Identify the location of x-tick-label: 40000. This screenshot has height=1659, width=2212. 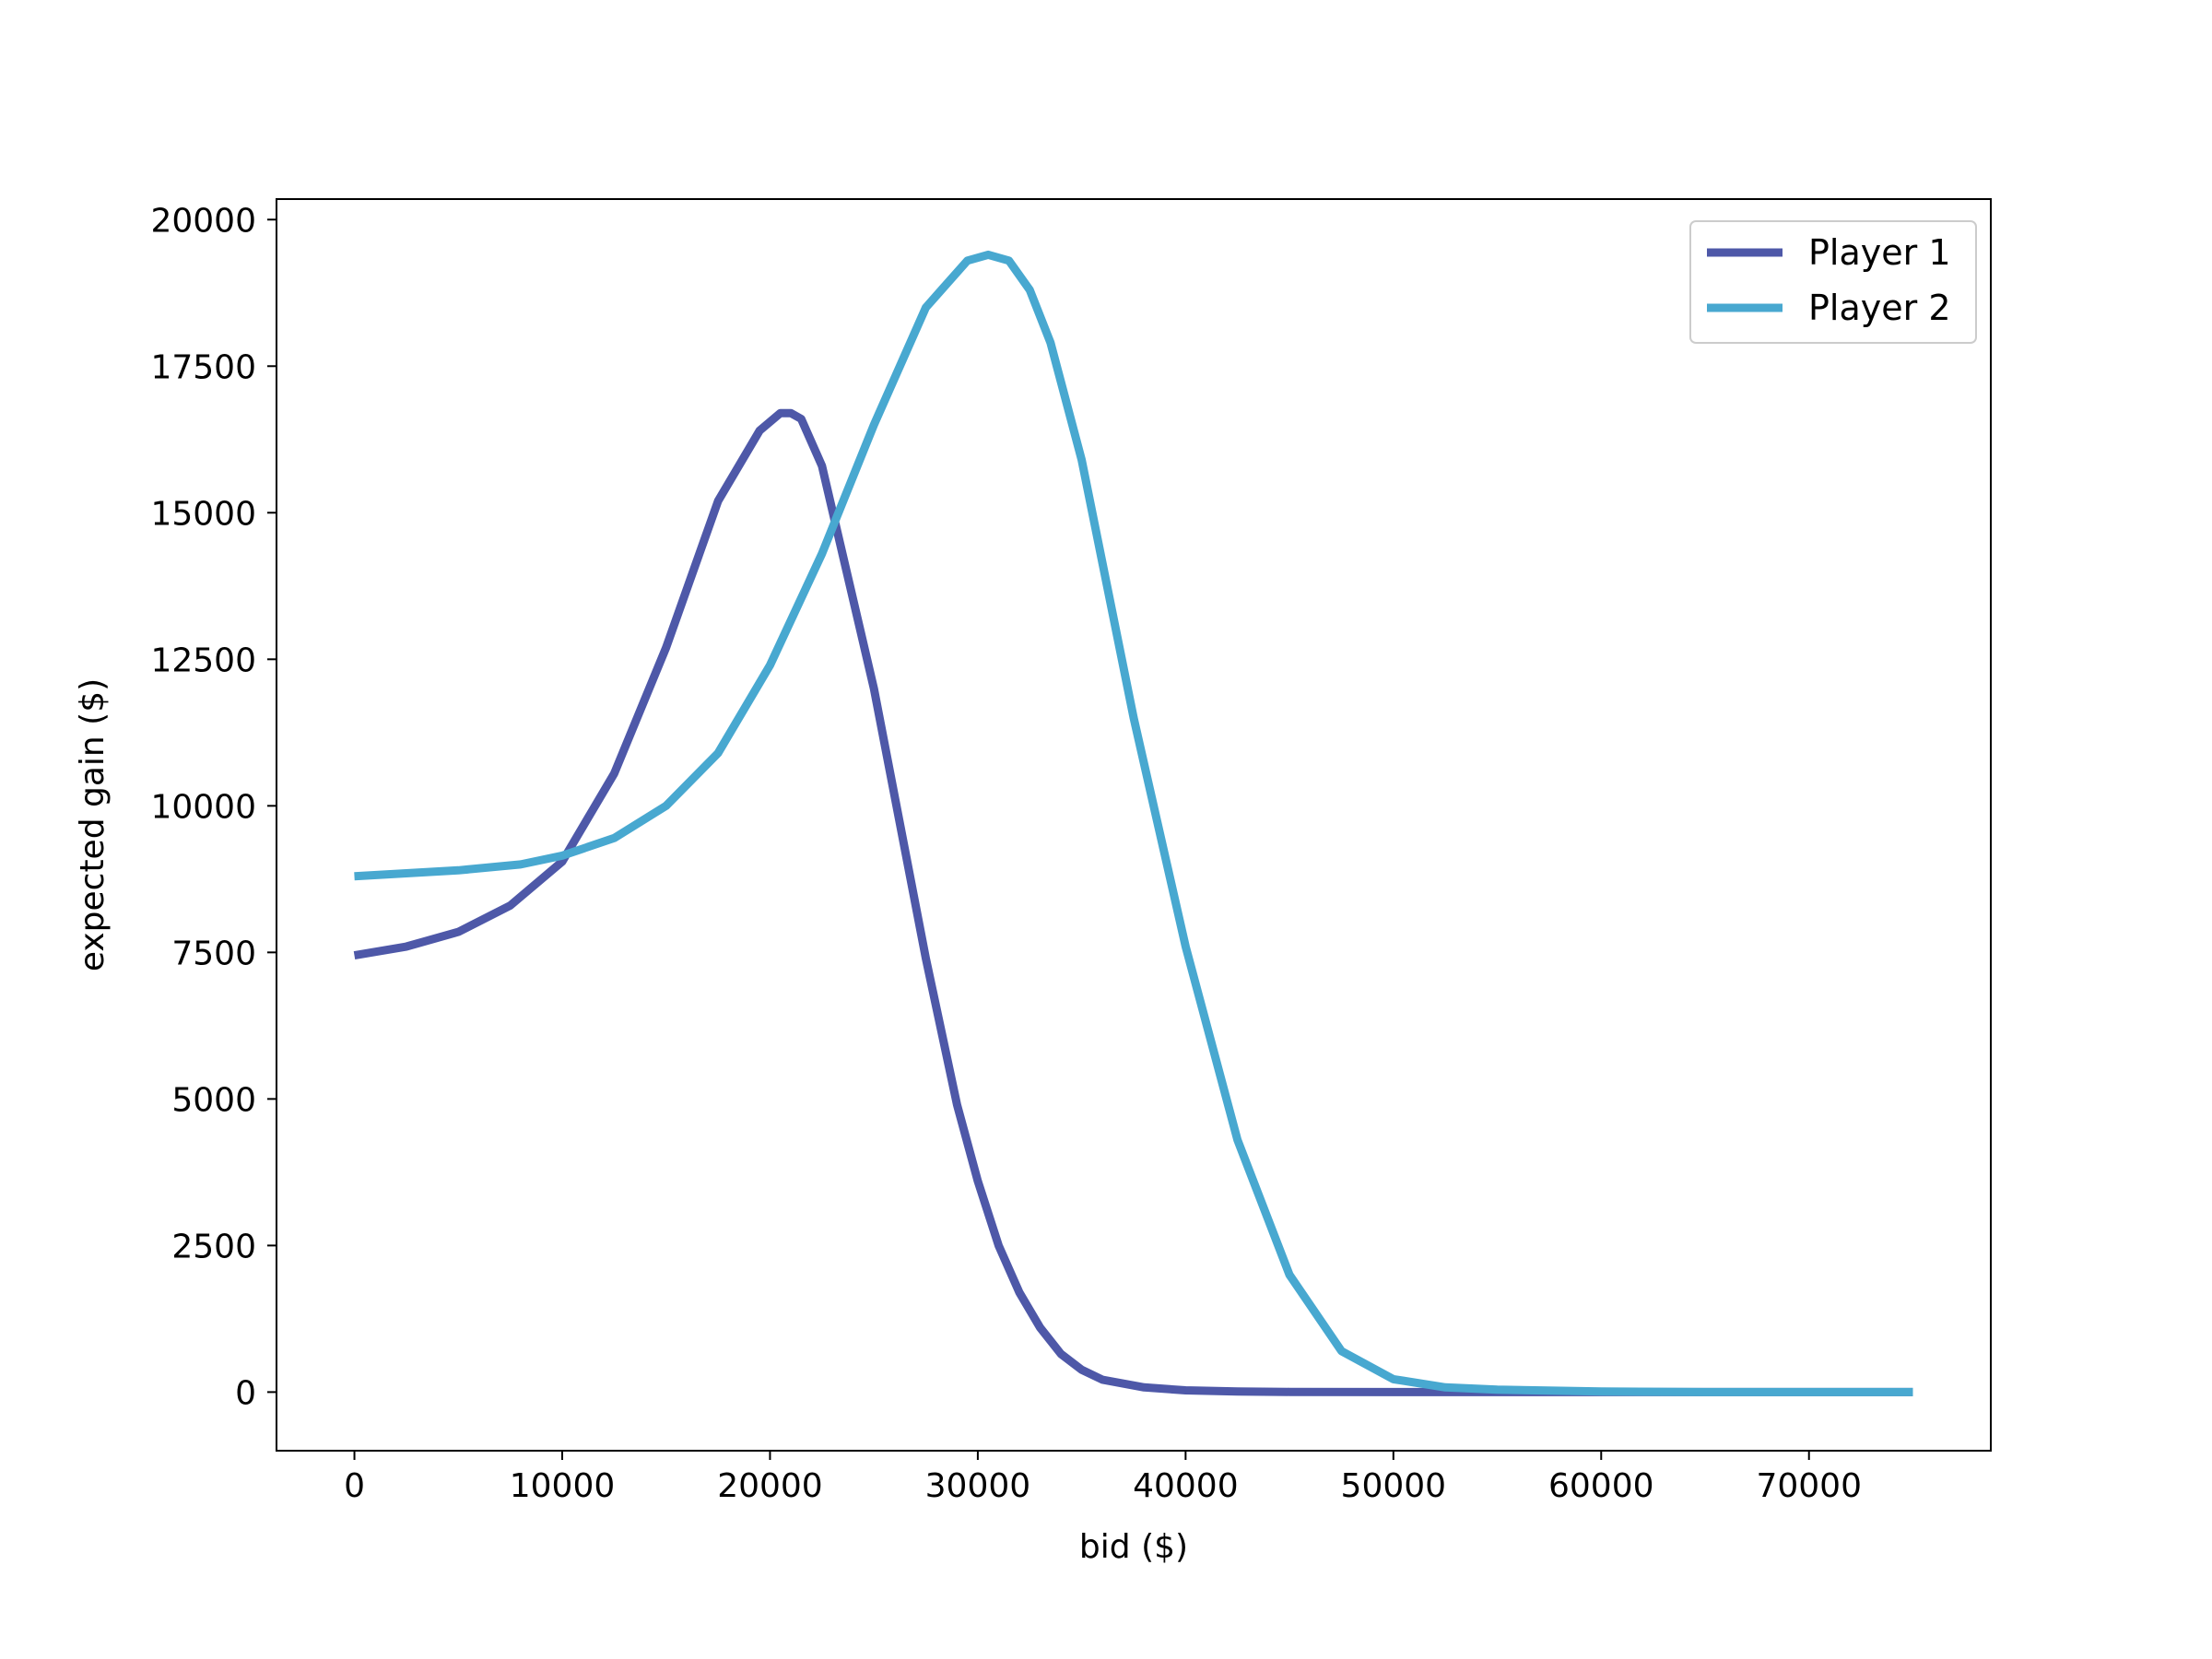
(1186, 1486).